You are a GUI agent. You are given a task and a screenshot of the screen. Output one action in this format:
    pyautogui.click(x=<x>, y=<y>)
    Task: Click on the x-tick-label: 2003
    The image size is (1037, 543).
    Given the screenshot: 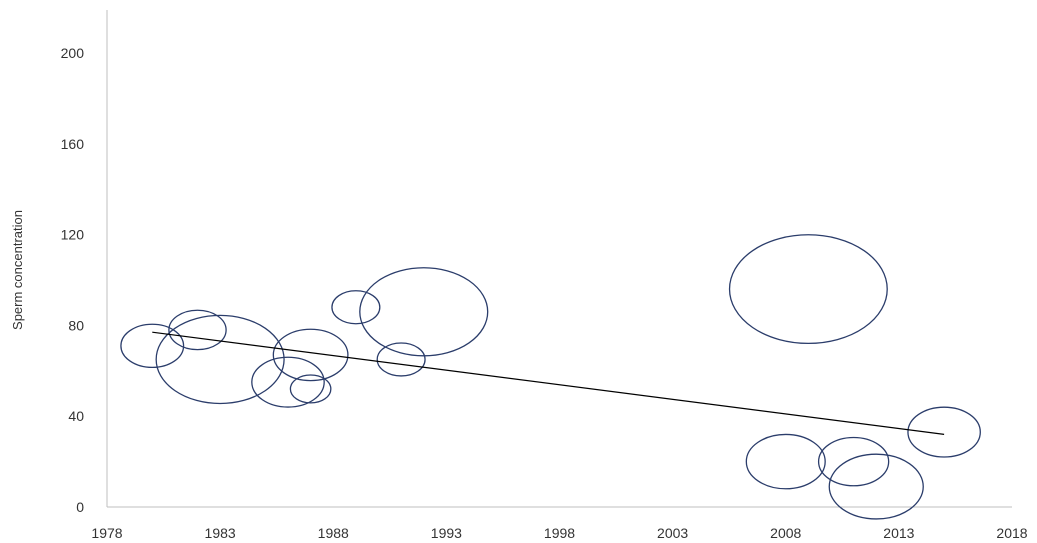 What is the action you would take?
    pyautogui.click(x=672, y=533)
    